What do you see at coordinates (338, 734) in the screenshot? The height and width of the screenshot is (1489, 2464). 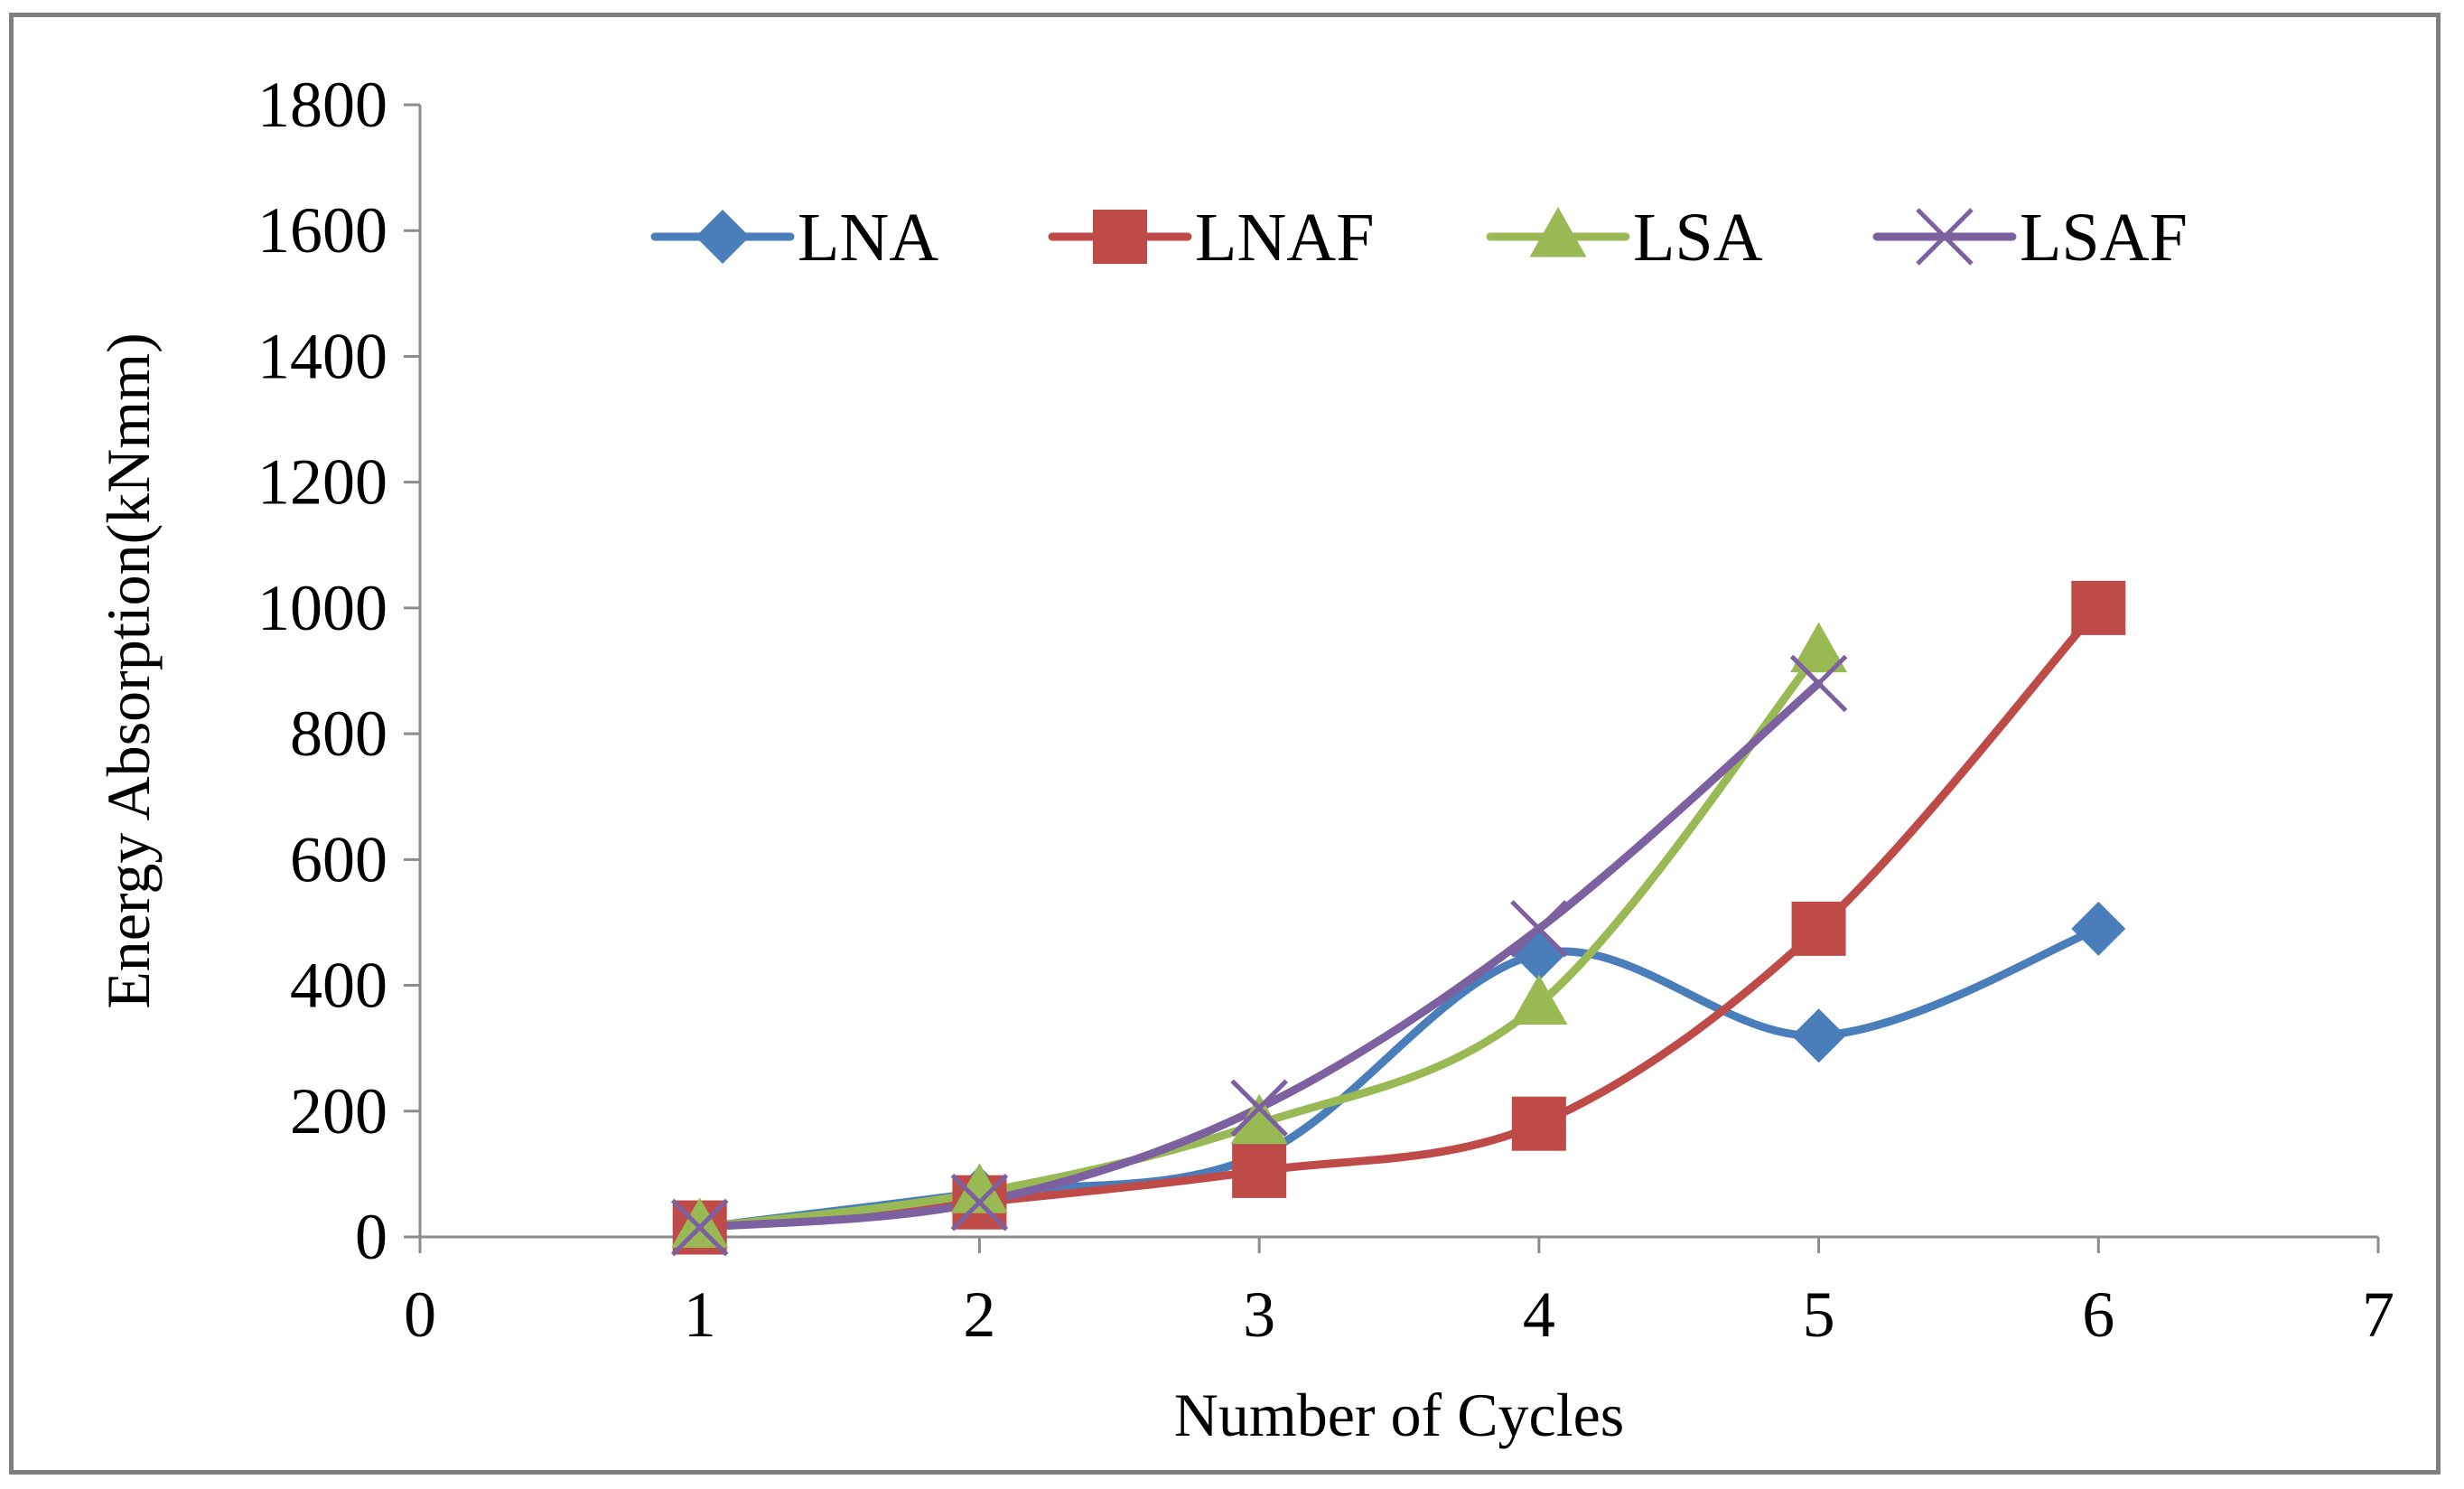 I see `y-tick-label: 800` at bounding box center [338, 734].